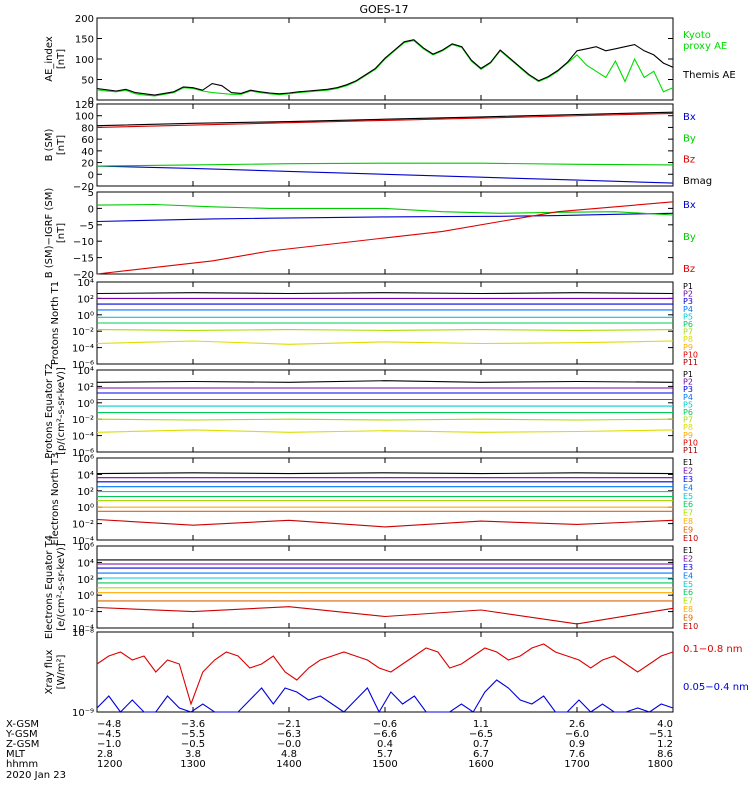  What do you see at coordinates (385, 744) in the screenshot?
I see `ephemeris-value: 0.4` at bounding box center [385, 744].